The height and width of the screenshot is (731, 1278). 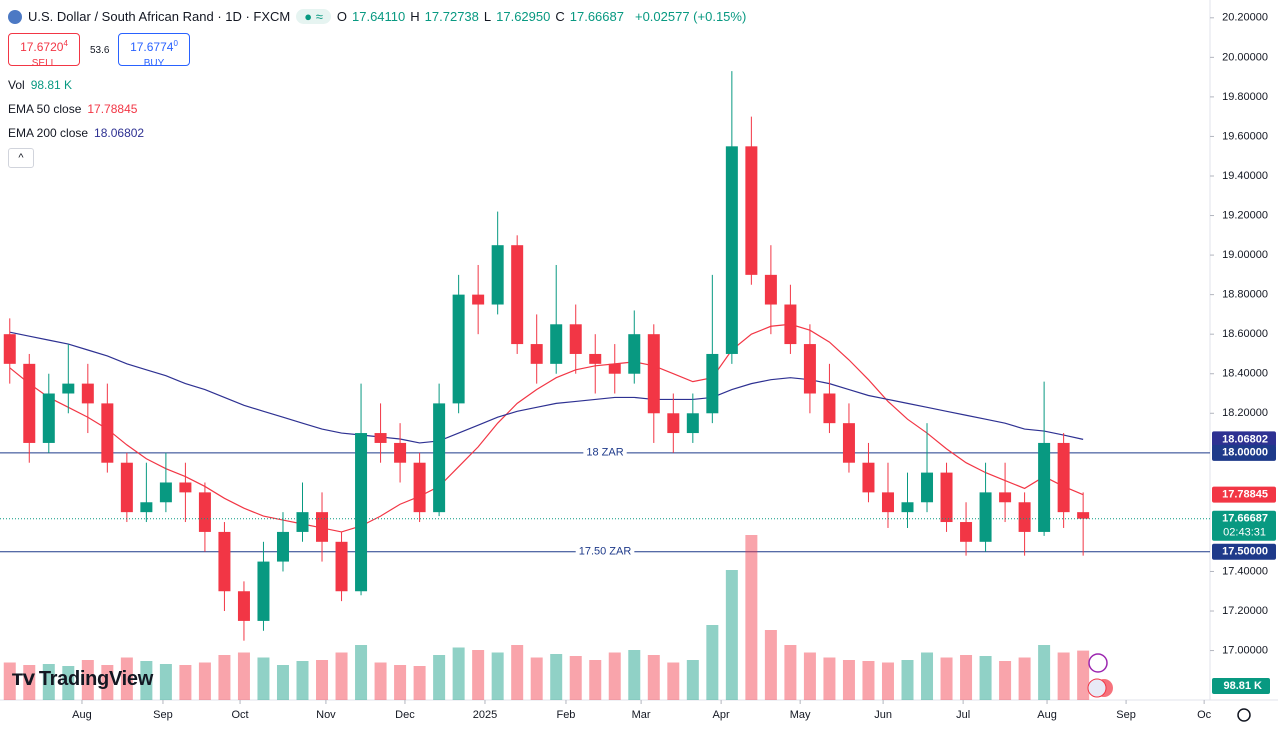 I want to click on ohlc-key: C, so click(x=560, y=16).